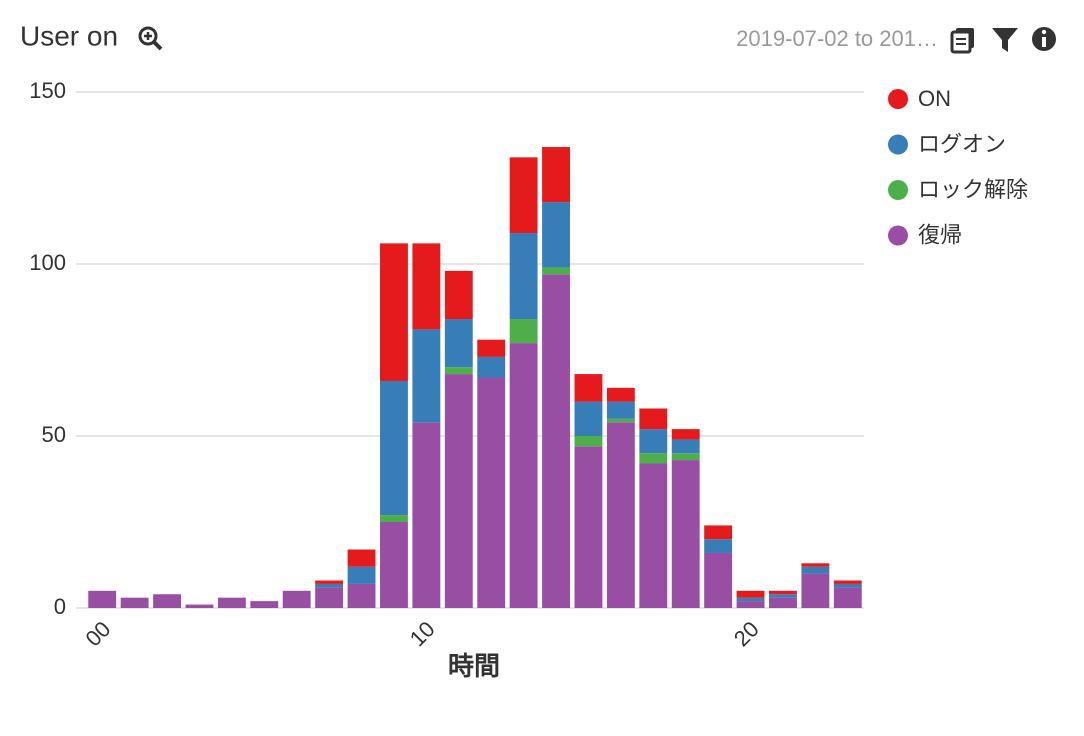  Describe the element at coordinates (54, 434) in the screenshot. I see `y-tick-label: 50` at that location.